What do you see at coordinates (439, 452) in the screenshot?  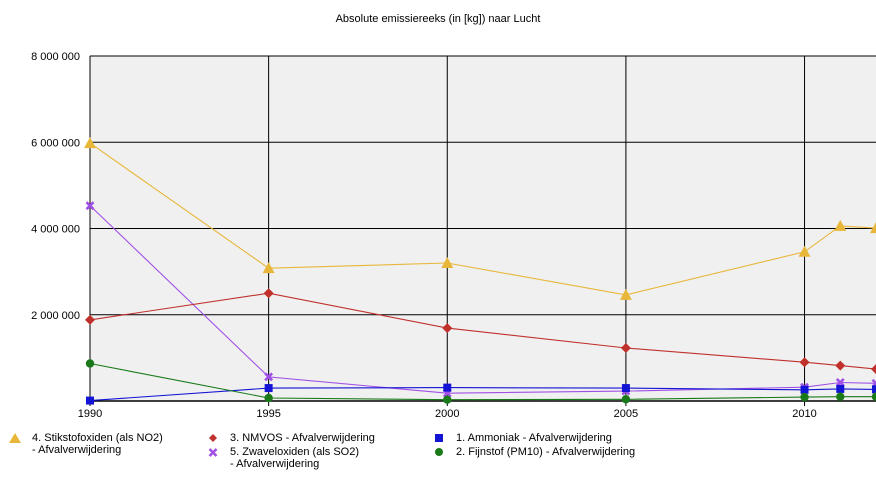 I see `legend-marker-circle-icon` at bounding box center [439, 452].